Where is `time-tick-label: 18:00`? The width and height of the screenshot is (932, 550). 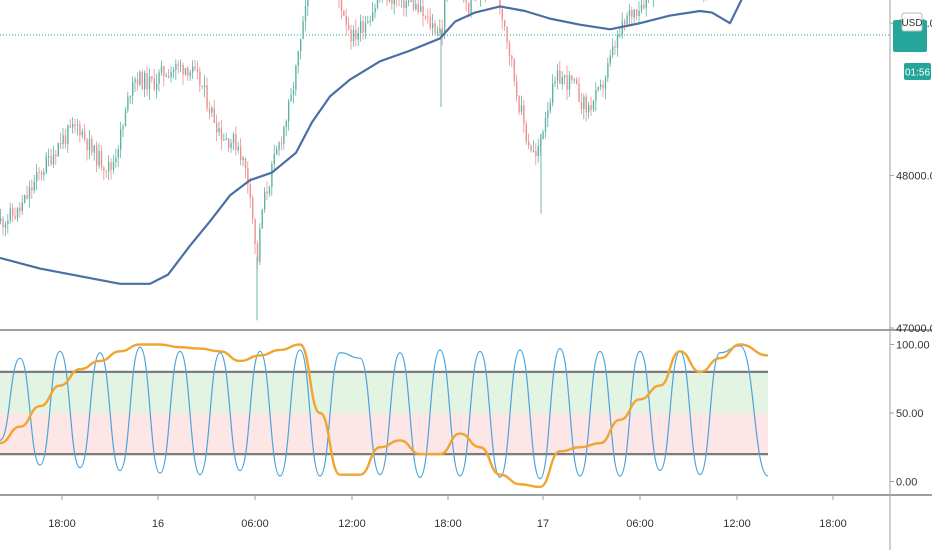
time-tick-label: 18:00 is located at coordinates (833, 524).